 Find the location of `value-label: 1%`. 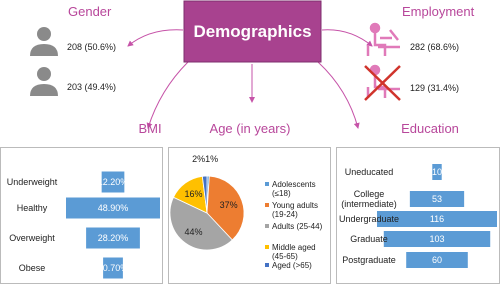

value-label: 1% is located at coordinates (212, 159).